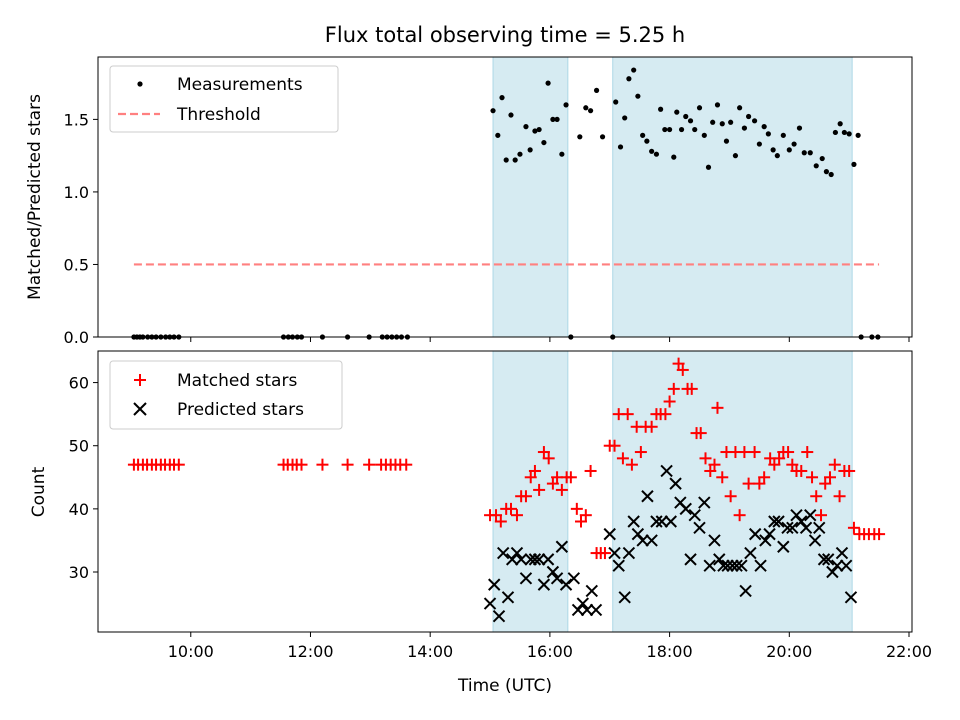 This screenshot has width=960, height=720. Describe the element at coordinates (909, 651) in the screenshot. I see `x-tick-label: 22:00` at that location.